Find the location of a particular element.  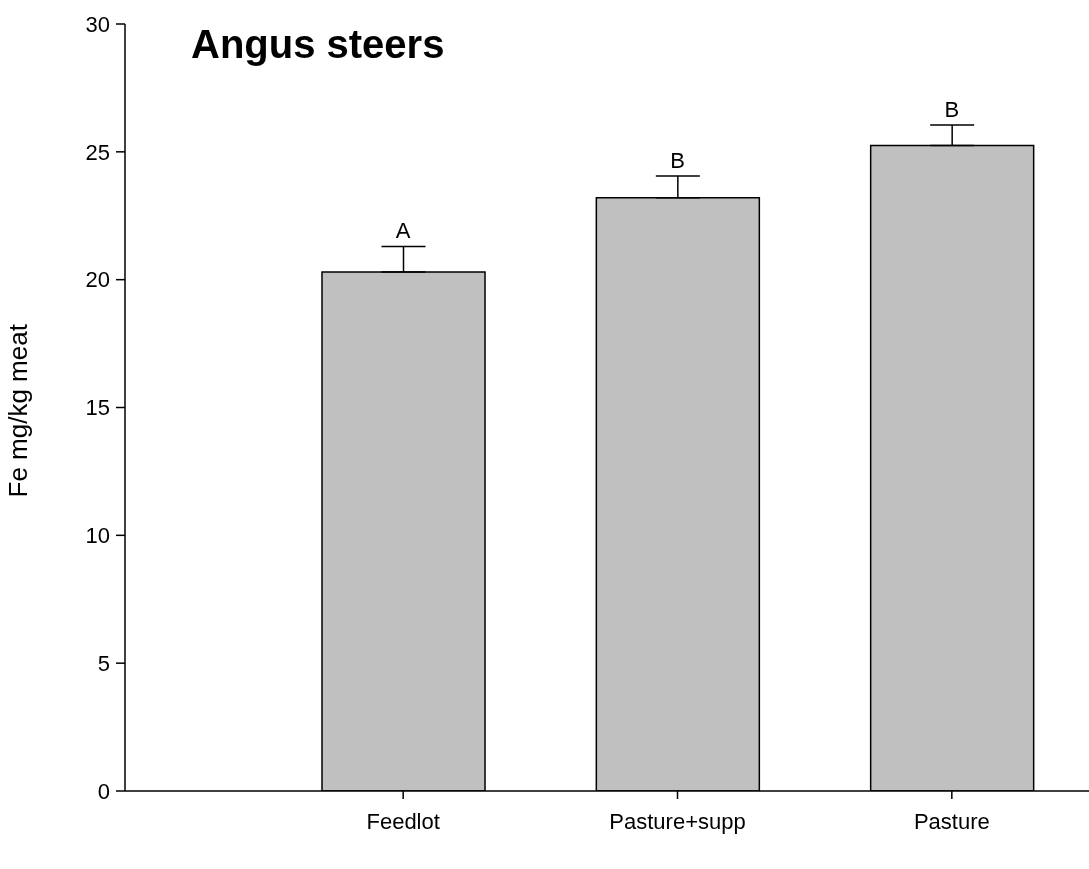

x-tick-label: Feedlot is located at coordinates (403, 821).